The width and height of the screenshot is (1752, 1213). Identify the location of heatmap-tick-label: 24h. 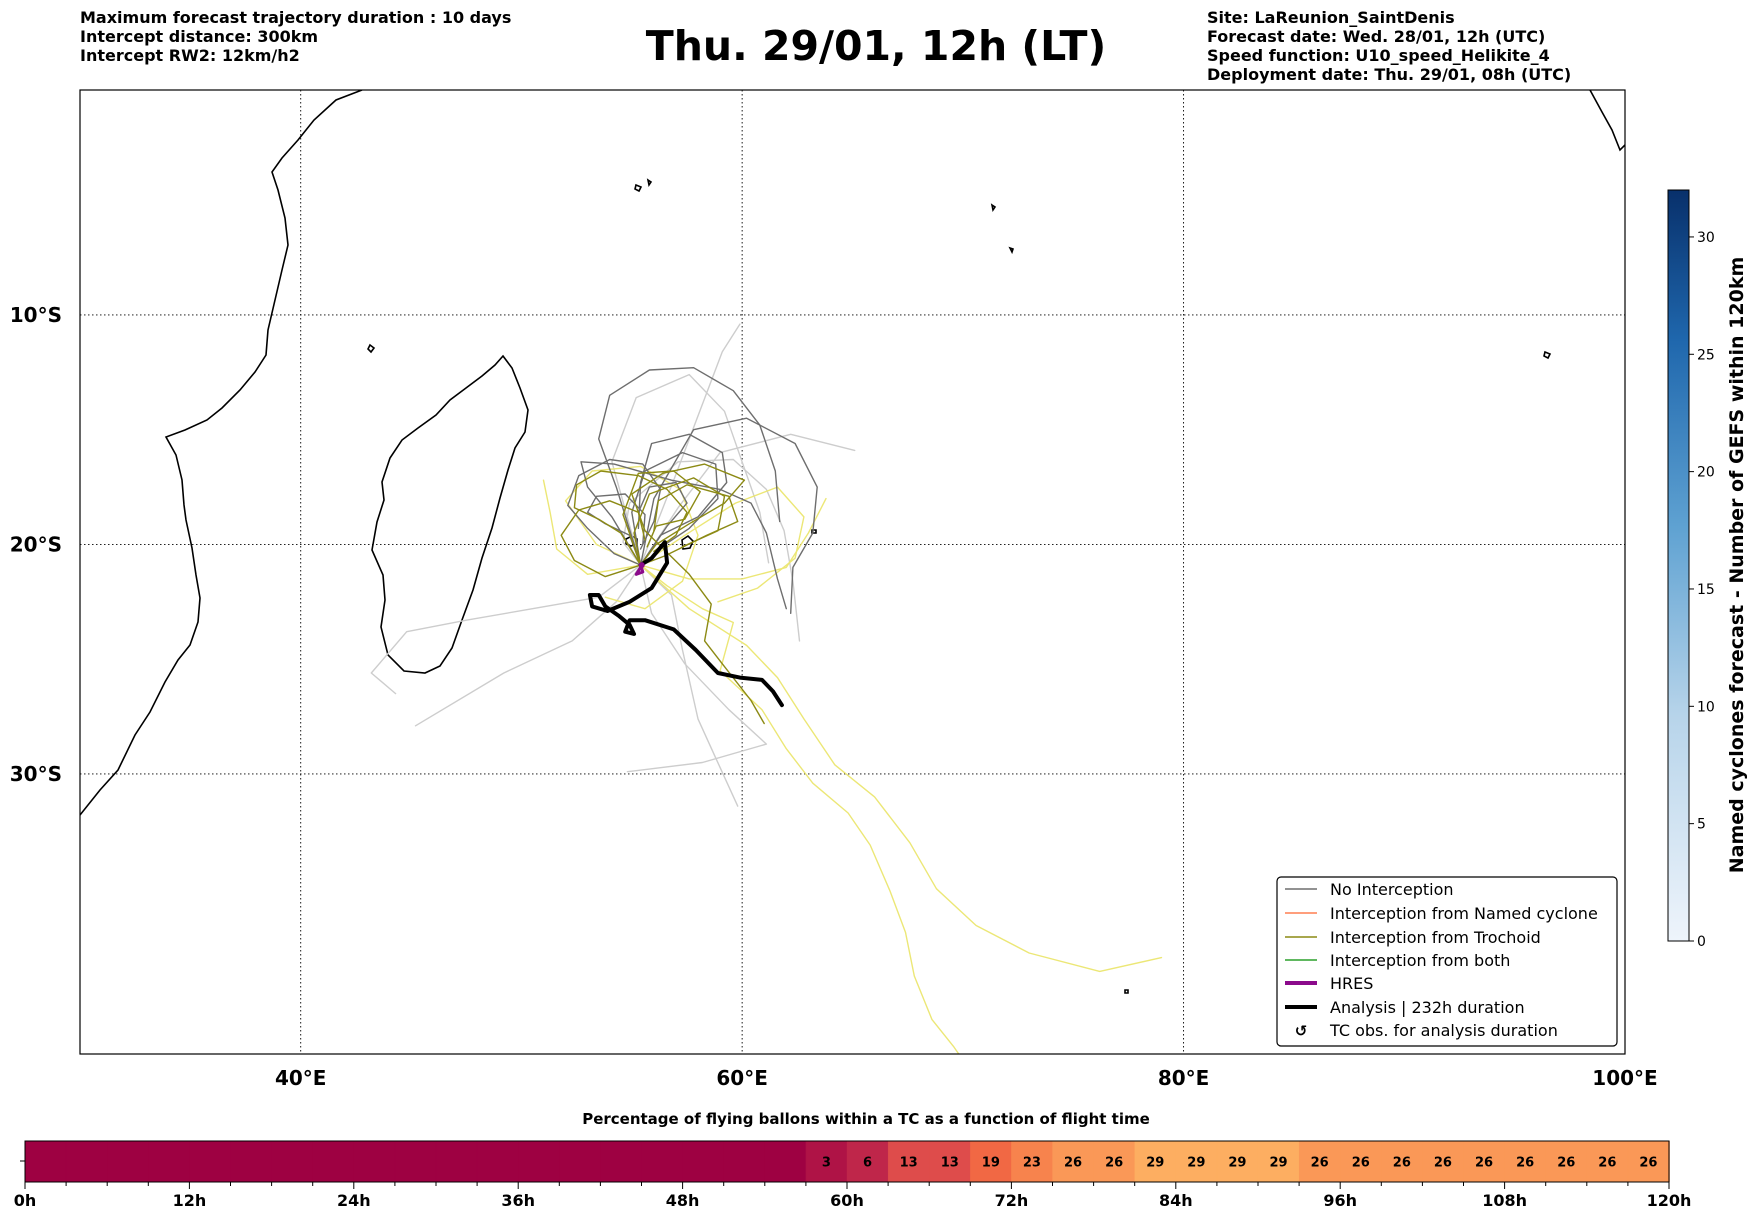
(354, 1200).